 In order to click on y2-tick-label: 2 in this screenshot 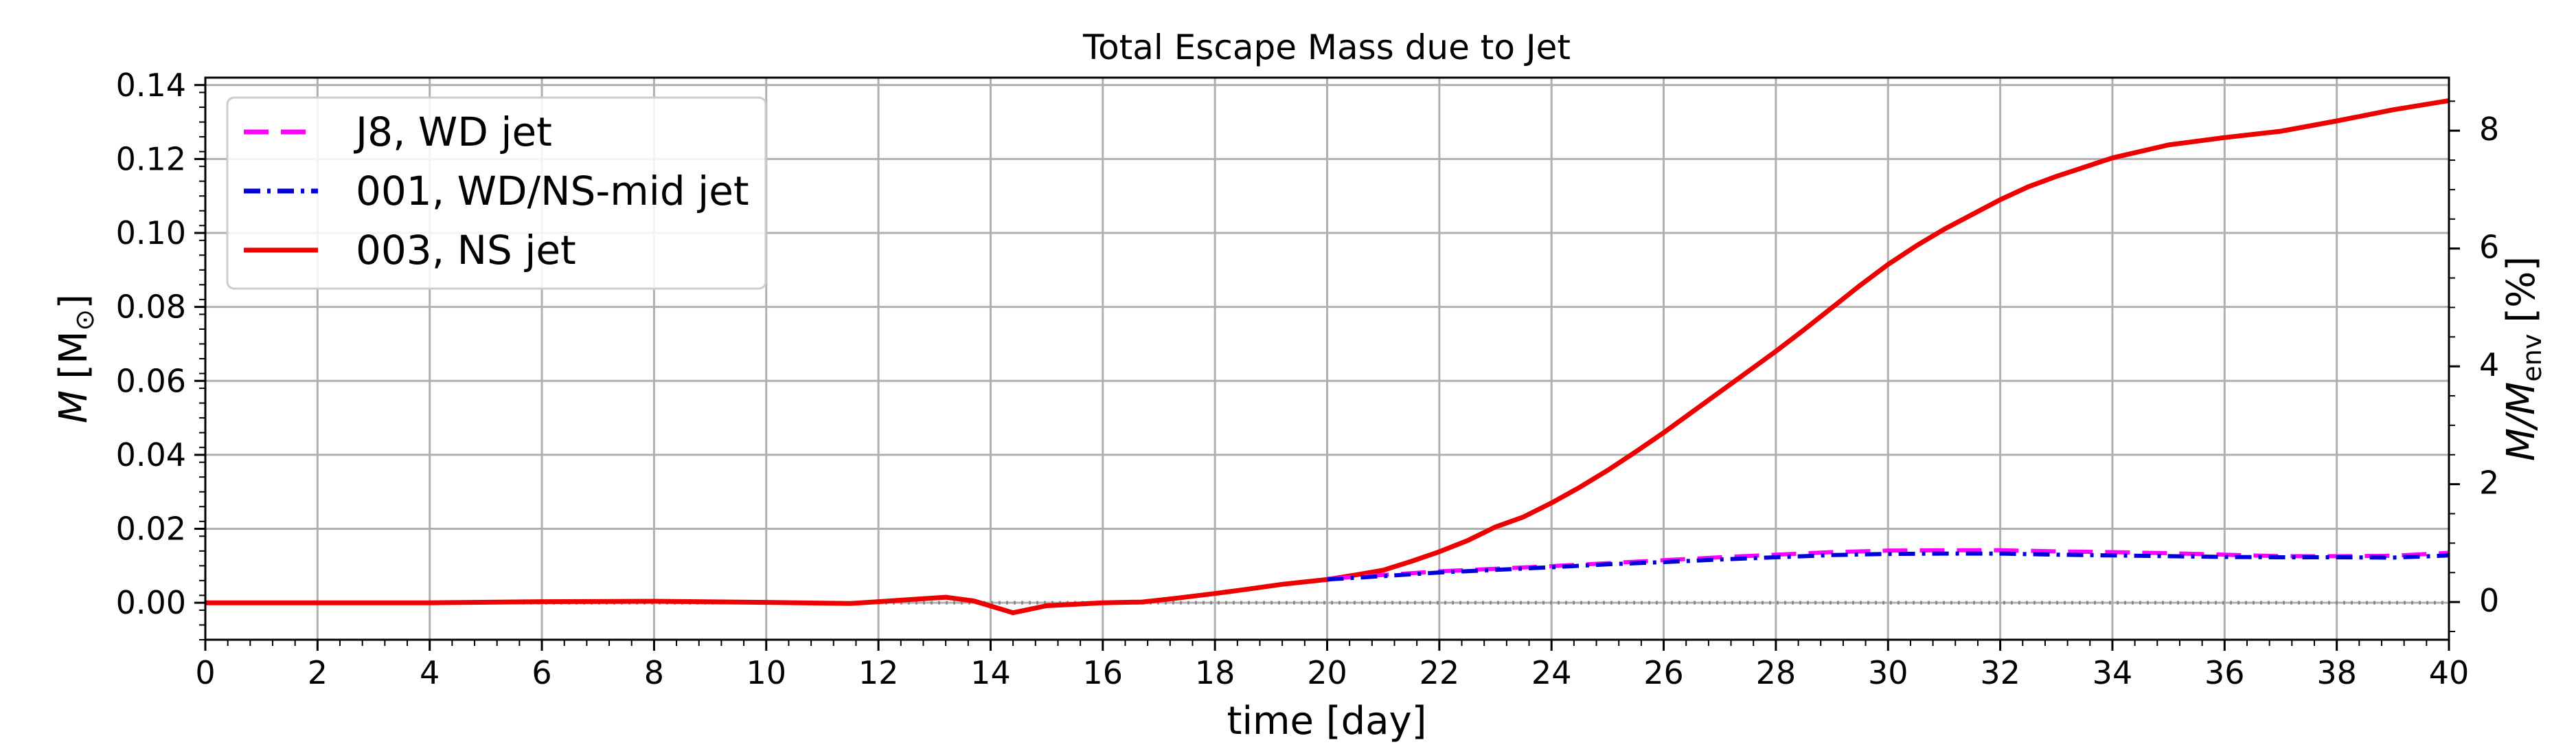, I will do `click(2489, 483)`.